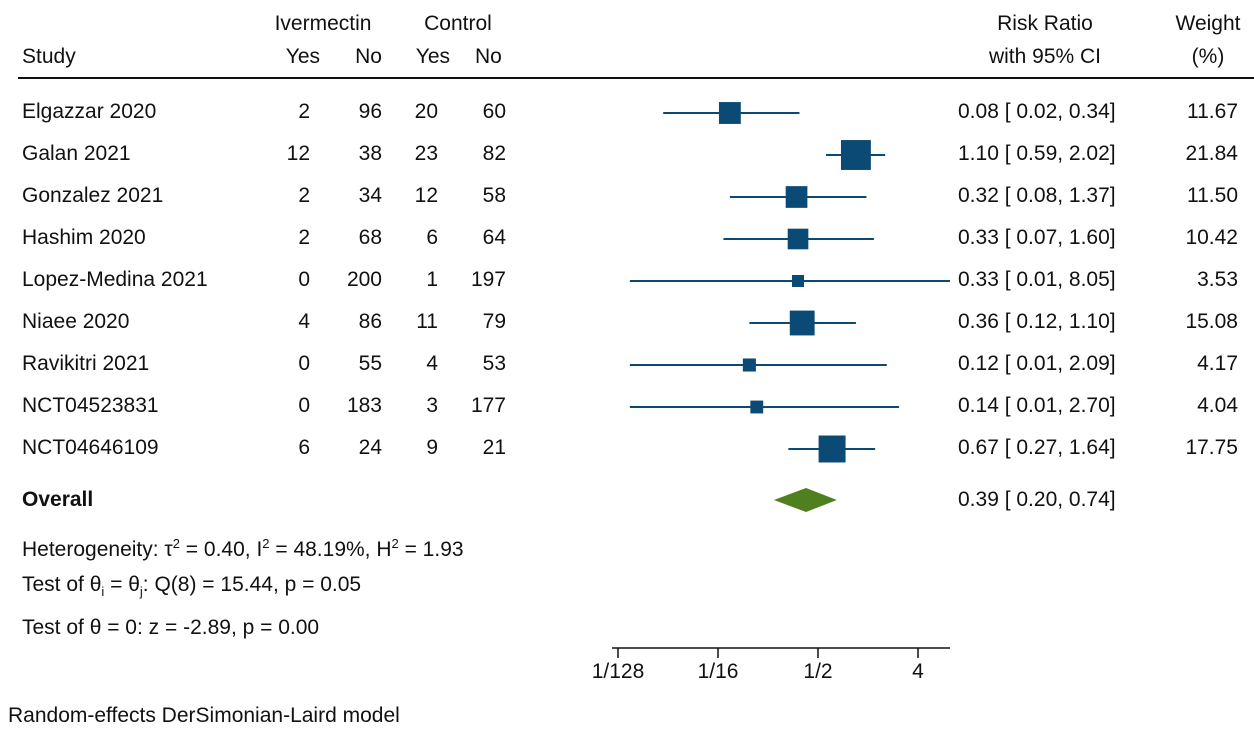  What do you see at coordinates (304, 321) in the screenshot?
I see `treatment-yes-count: 4` at bounding box center [304, 321].